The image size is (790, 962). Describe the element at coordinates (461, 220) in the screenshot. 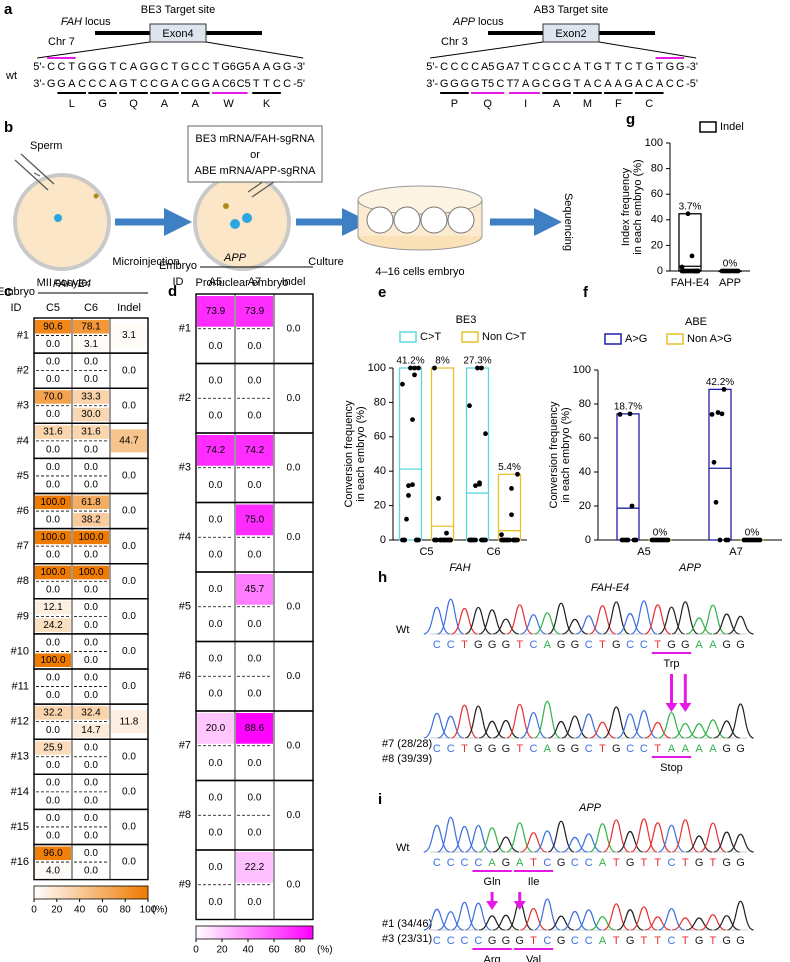

I see `embryo` at that location.